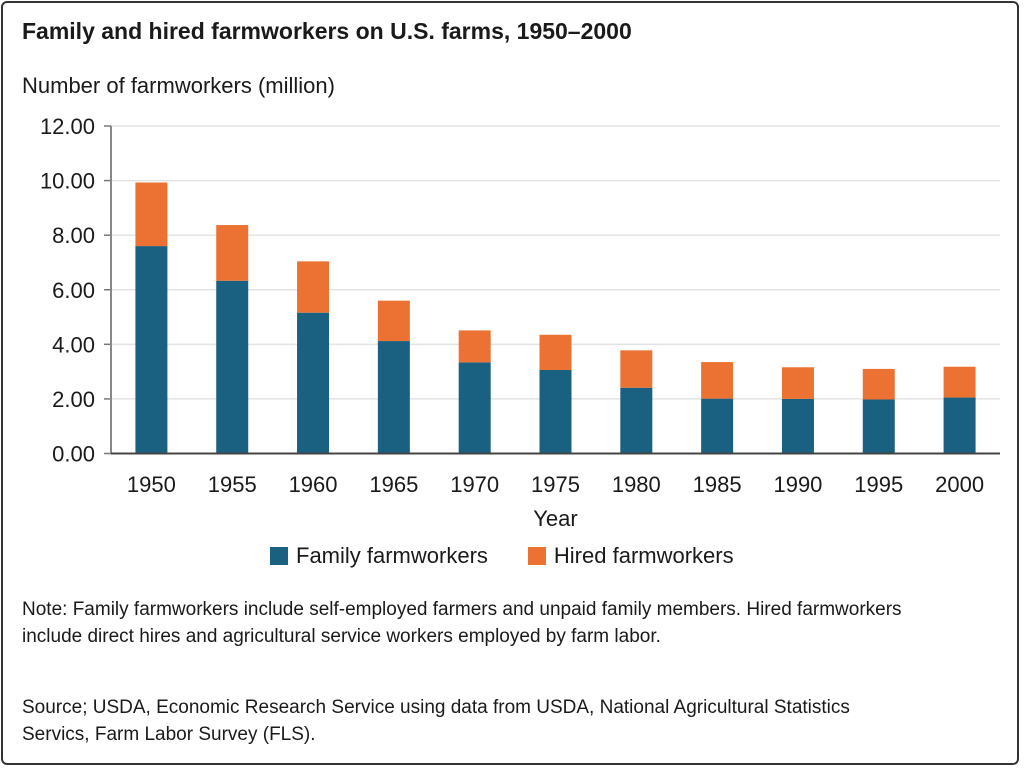 The image size is (1024, 769). What do you see at coordinates (178, 85) in the screenshot?
I see `y-axis-label: Number of farmworkers (million)` at bounding box center [178, 85].